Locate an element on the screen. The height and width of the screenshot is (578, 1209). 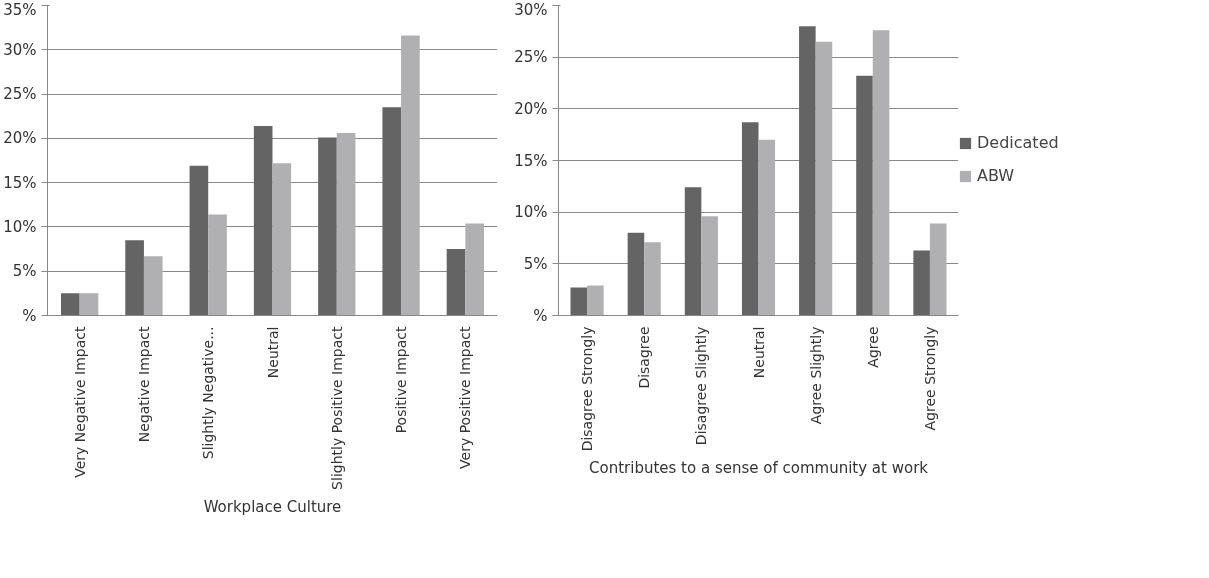
x-tick-label: Agree Strongly is located at coordinates (929, 378).